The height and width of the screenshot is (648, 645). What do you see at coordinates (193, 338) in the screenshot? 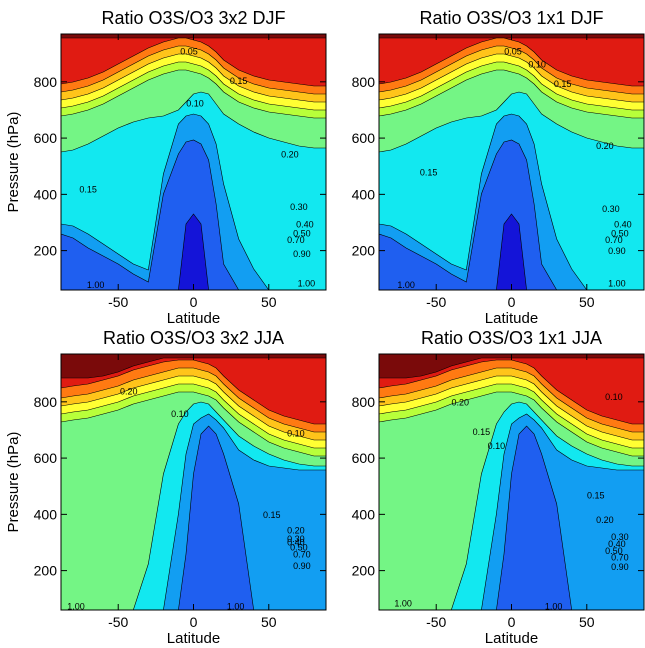
I see `chart-title: Ratio O3S/O3 3x2 JJA` at bounding box center [193, 338].